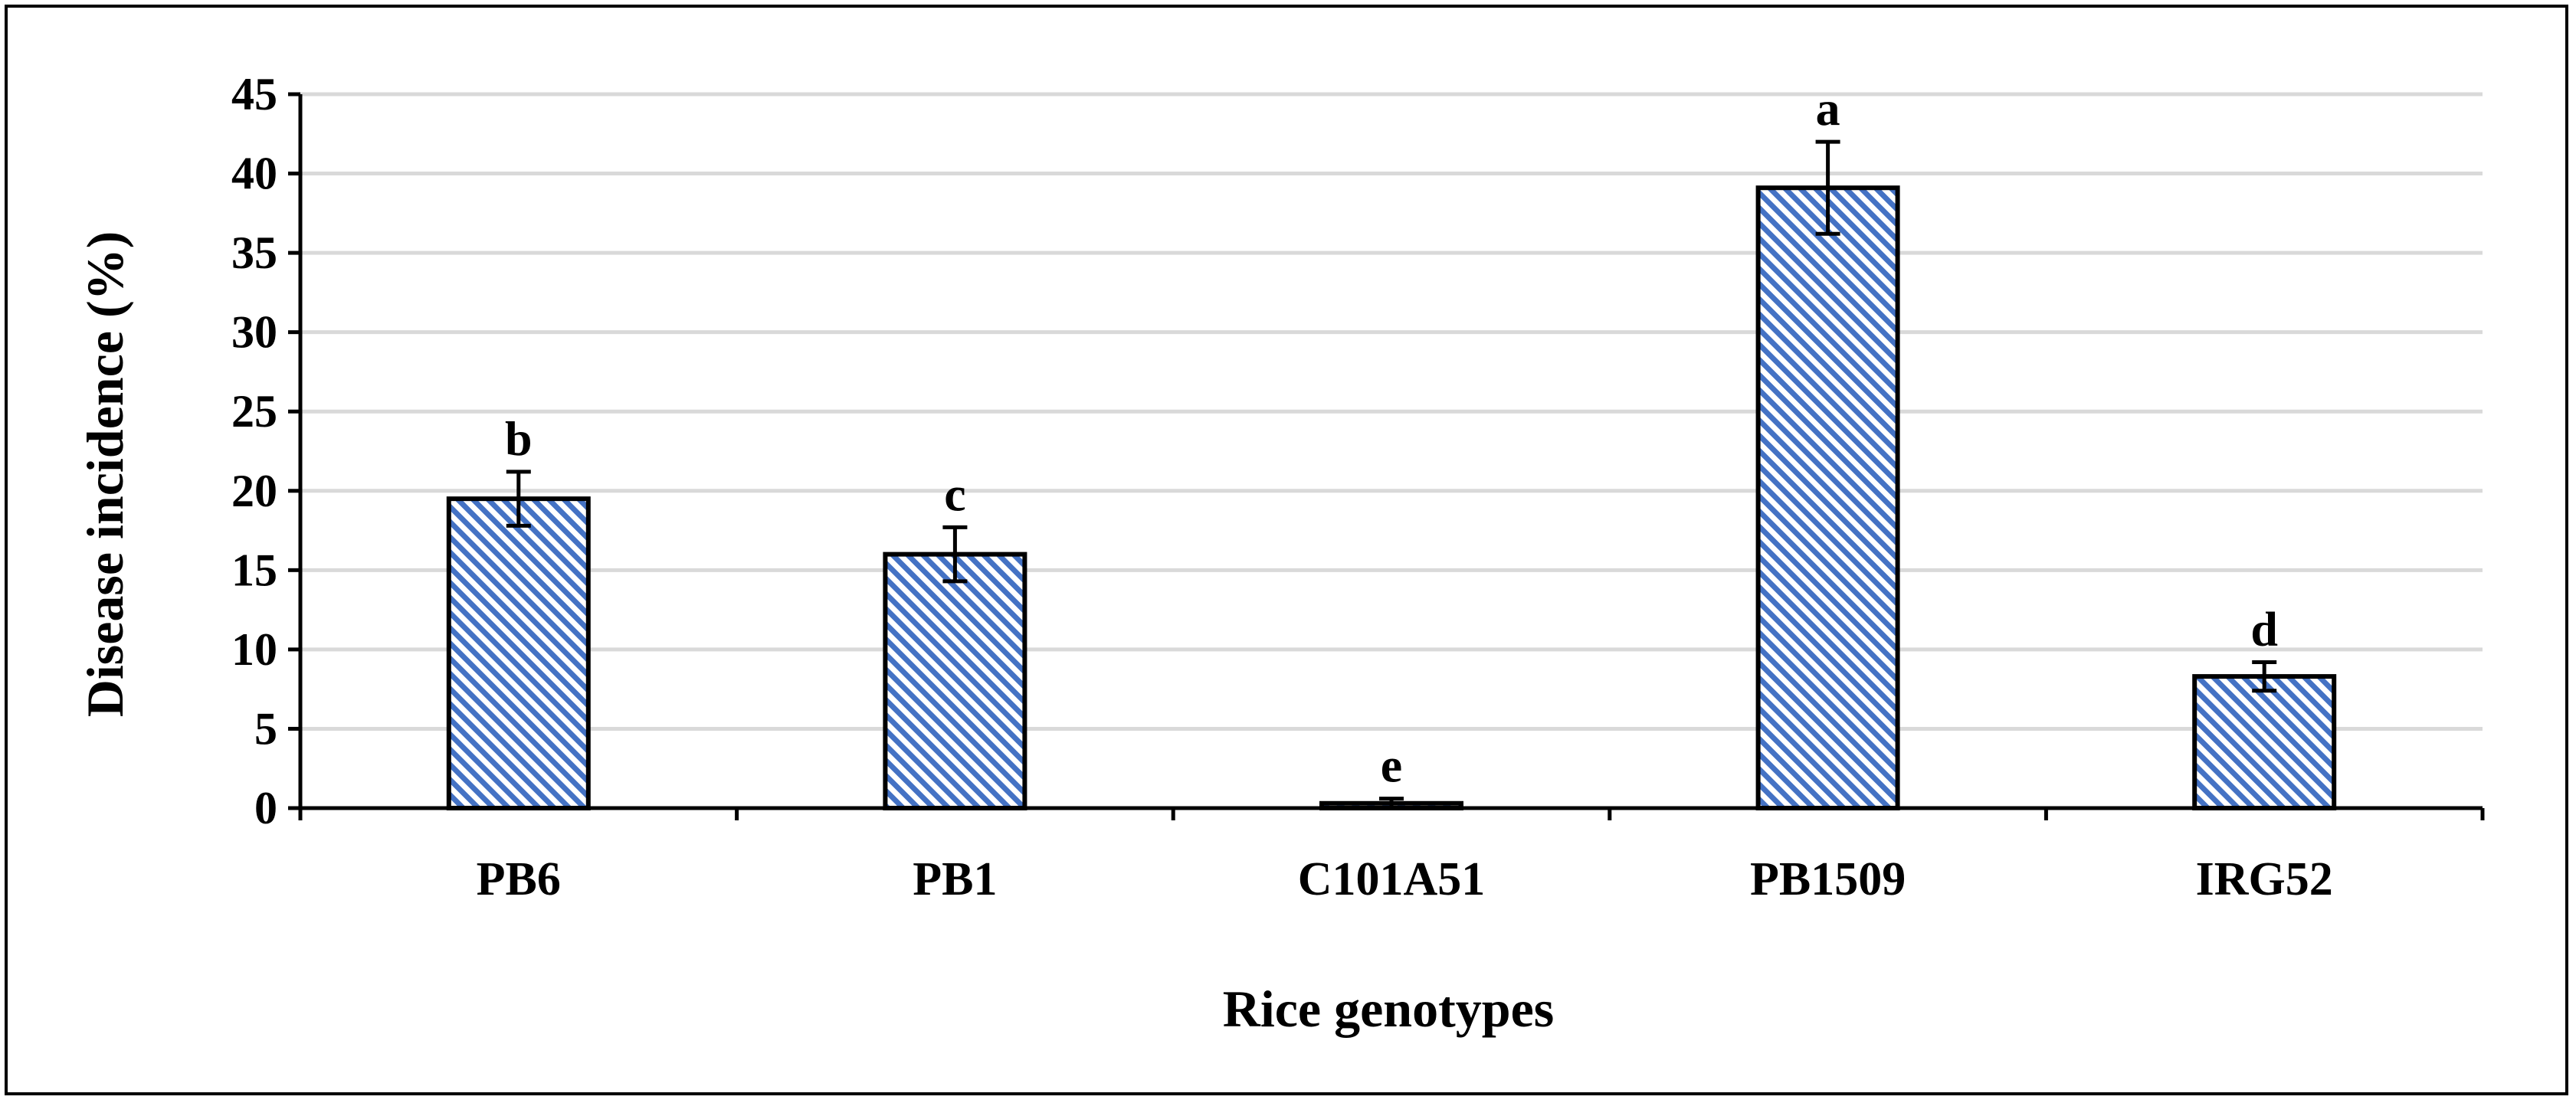 The height and width of the screenshot is (1103, 2576). What do you see at coordinates (2264, 879) in the screenshot?
I see `x-tick-label-irg52: IRG52` at bounding box center [2264, 879].